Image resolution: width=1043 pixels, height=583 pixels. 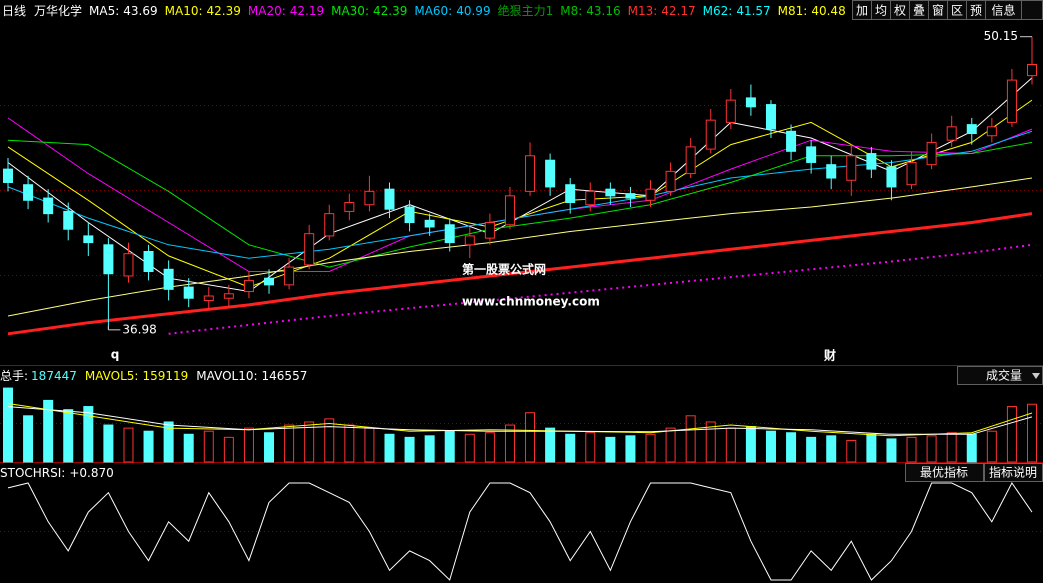 I want to click on indicator-label: MA5:, so click(x=104, y=11).